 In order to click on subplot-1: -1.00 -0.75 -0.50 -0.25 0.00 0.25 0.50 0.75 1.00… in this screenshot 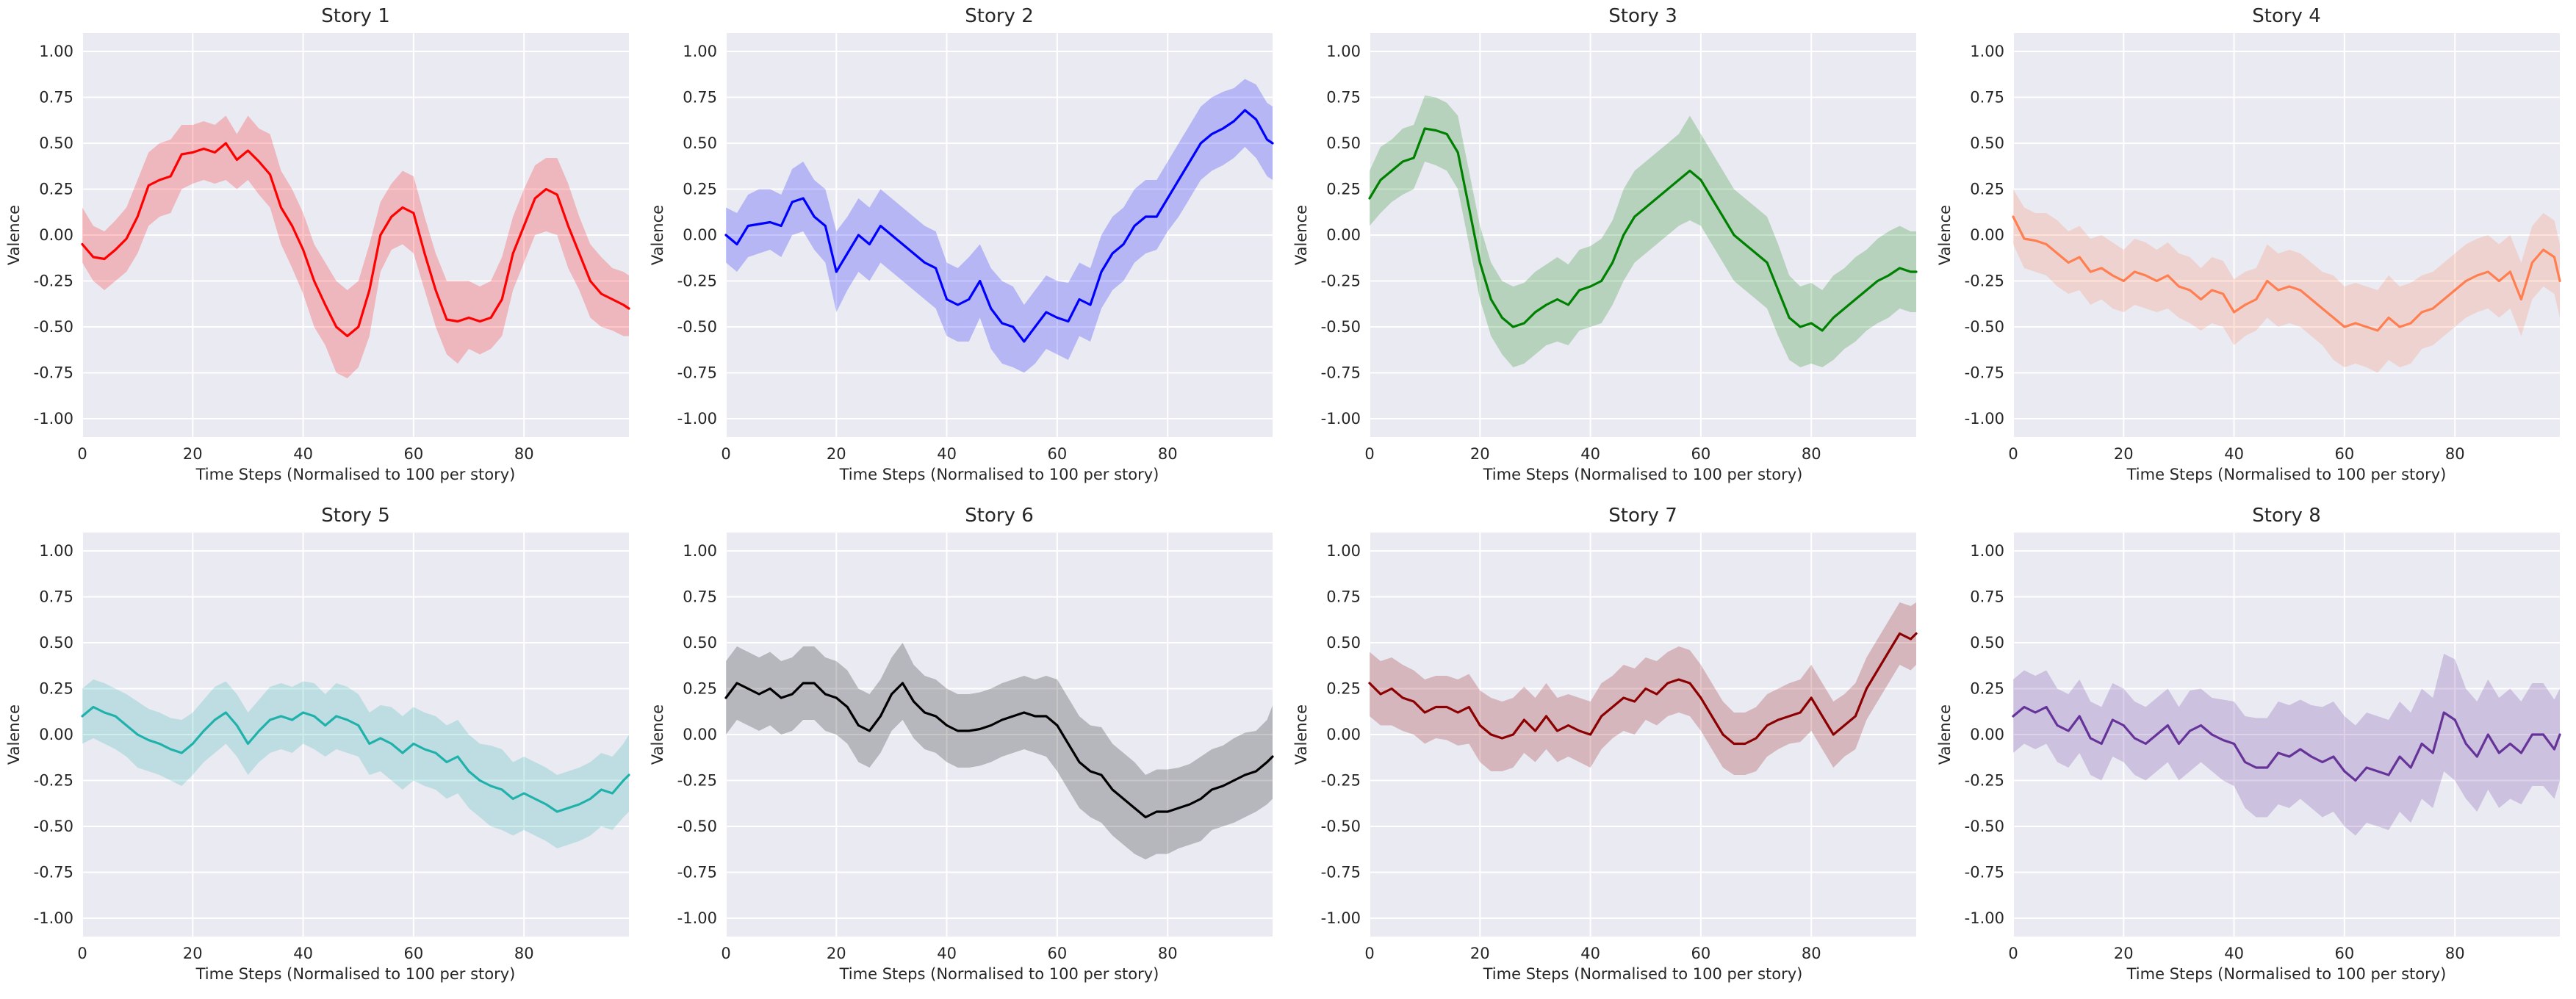, I will do `click(317, 244)`.